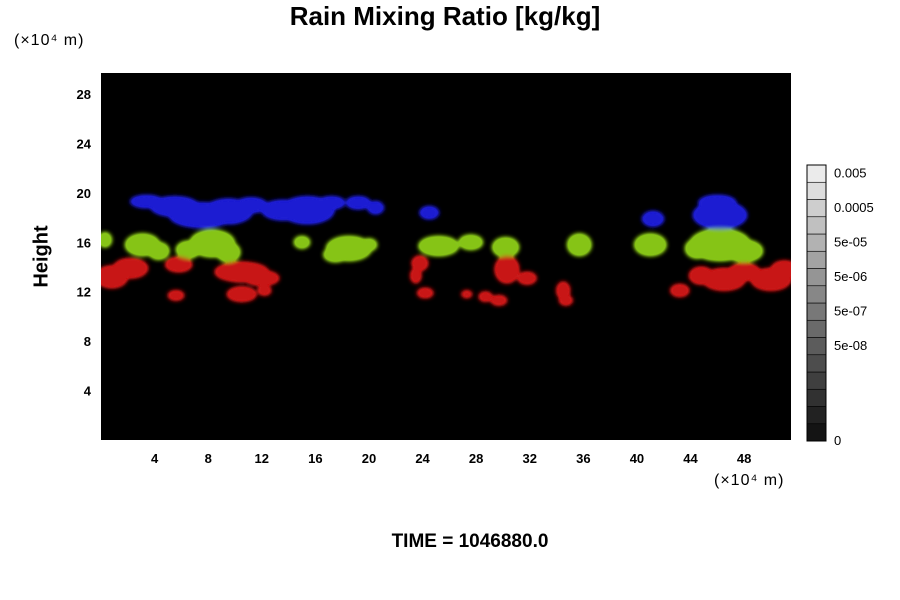 The image size is (900, 600). I want to click on time-label: TIME = 1046880.0, so click(470, 541).